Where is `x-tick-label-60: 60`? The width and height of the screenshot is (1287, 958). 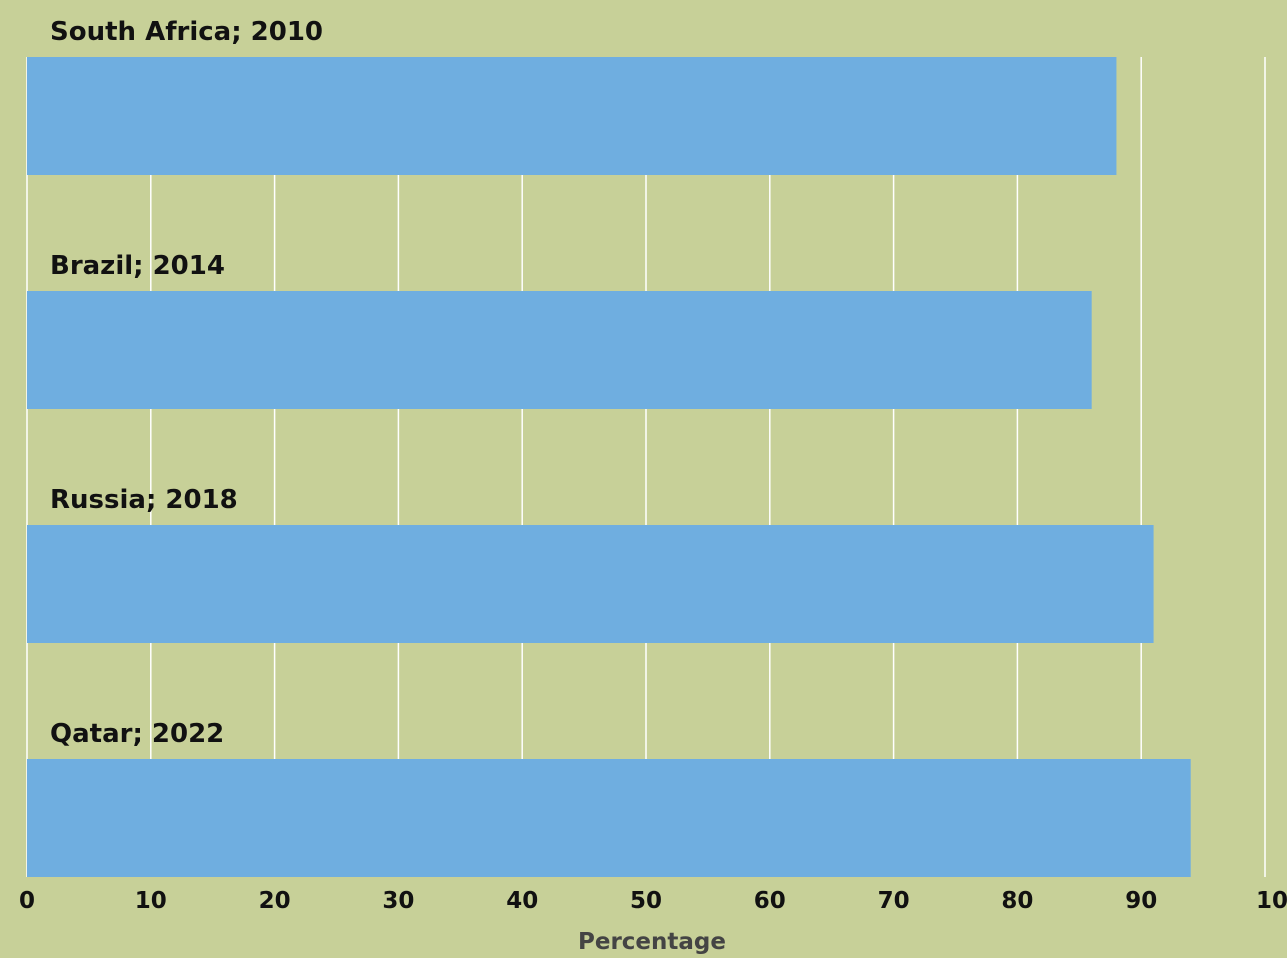 x-tick-label-60: 60 is located at coordinates (770, 901).